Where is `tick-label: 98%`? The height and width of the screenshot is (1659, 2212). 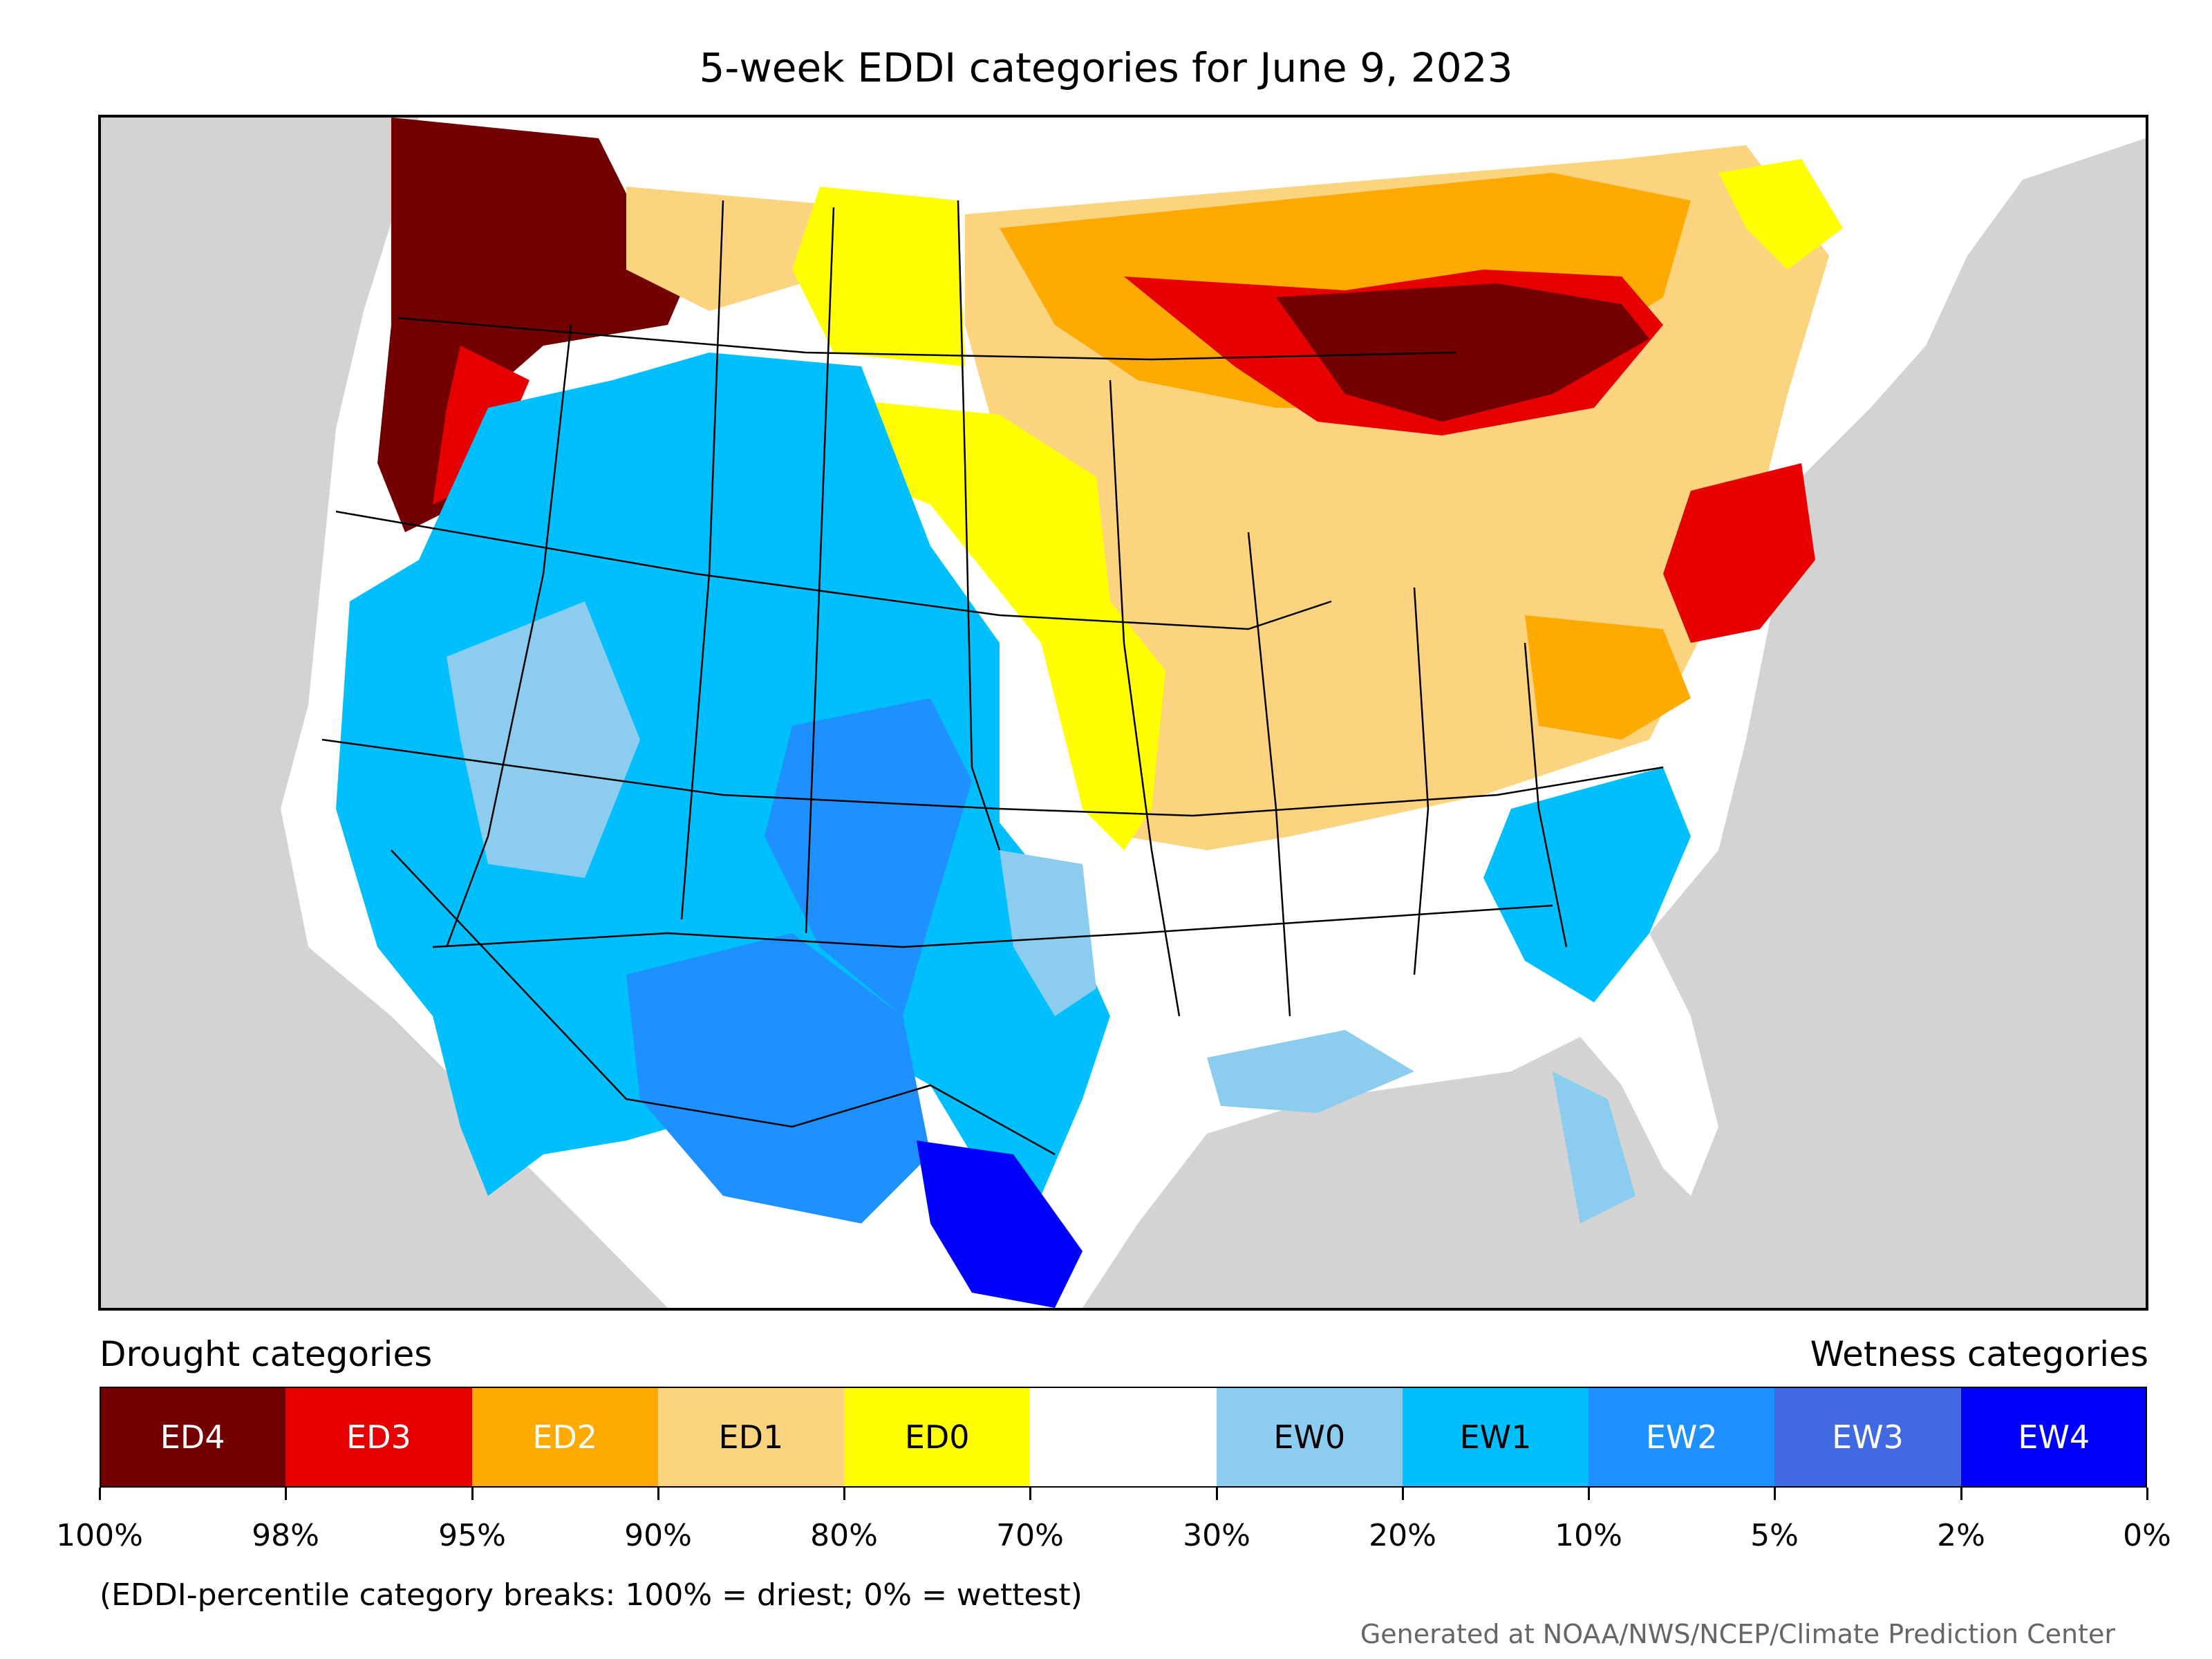
tick-label: 98% is located at coordinates (285, 1535).